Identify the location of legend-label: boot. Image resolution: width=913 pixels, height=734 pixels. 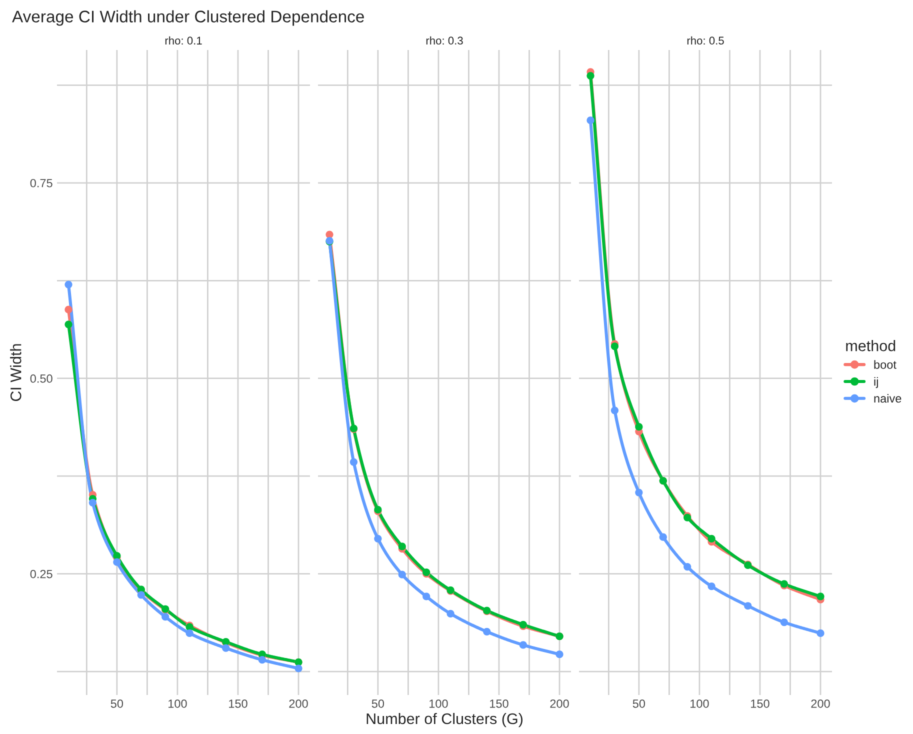
(885, 364).